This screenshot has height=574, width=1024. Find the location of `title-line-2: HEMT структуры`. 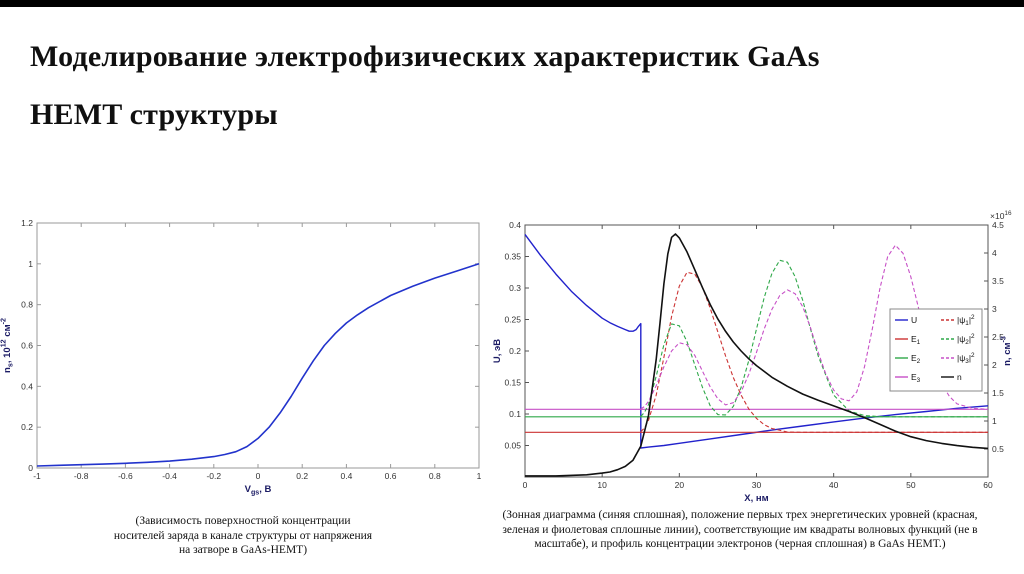

title-line-2: HEMT структуры is located at coordinates (154, 114).